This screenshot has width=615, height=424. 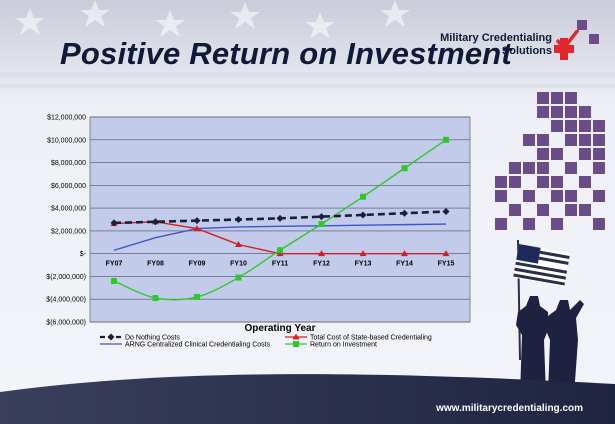 I want to click on x-category-label: FY12, so click(x=321, y=264).